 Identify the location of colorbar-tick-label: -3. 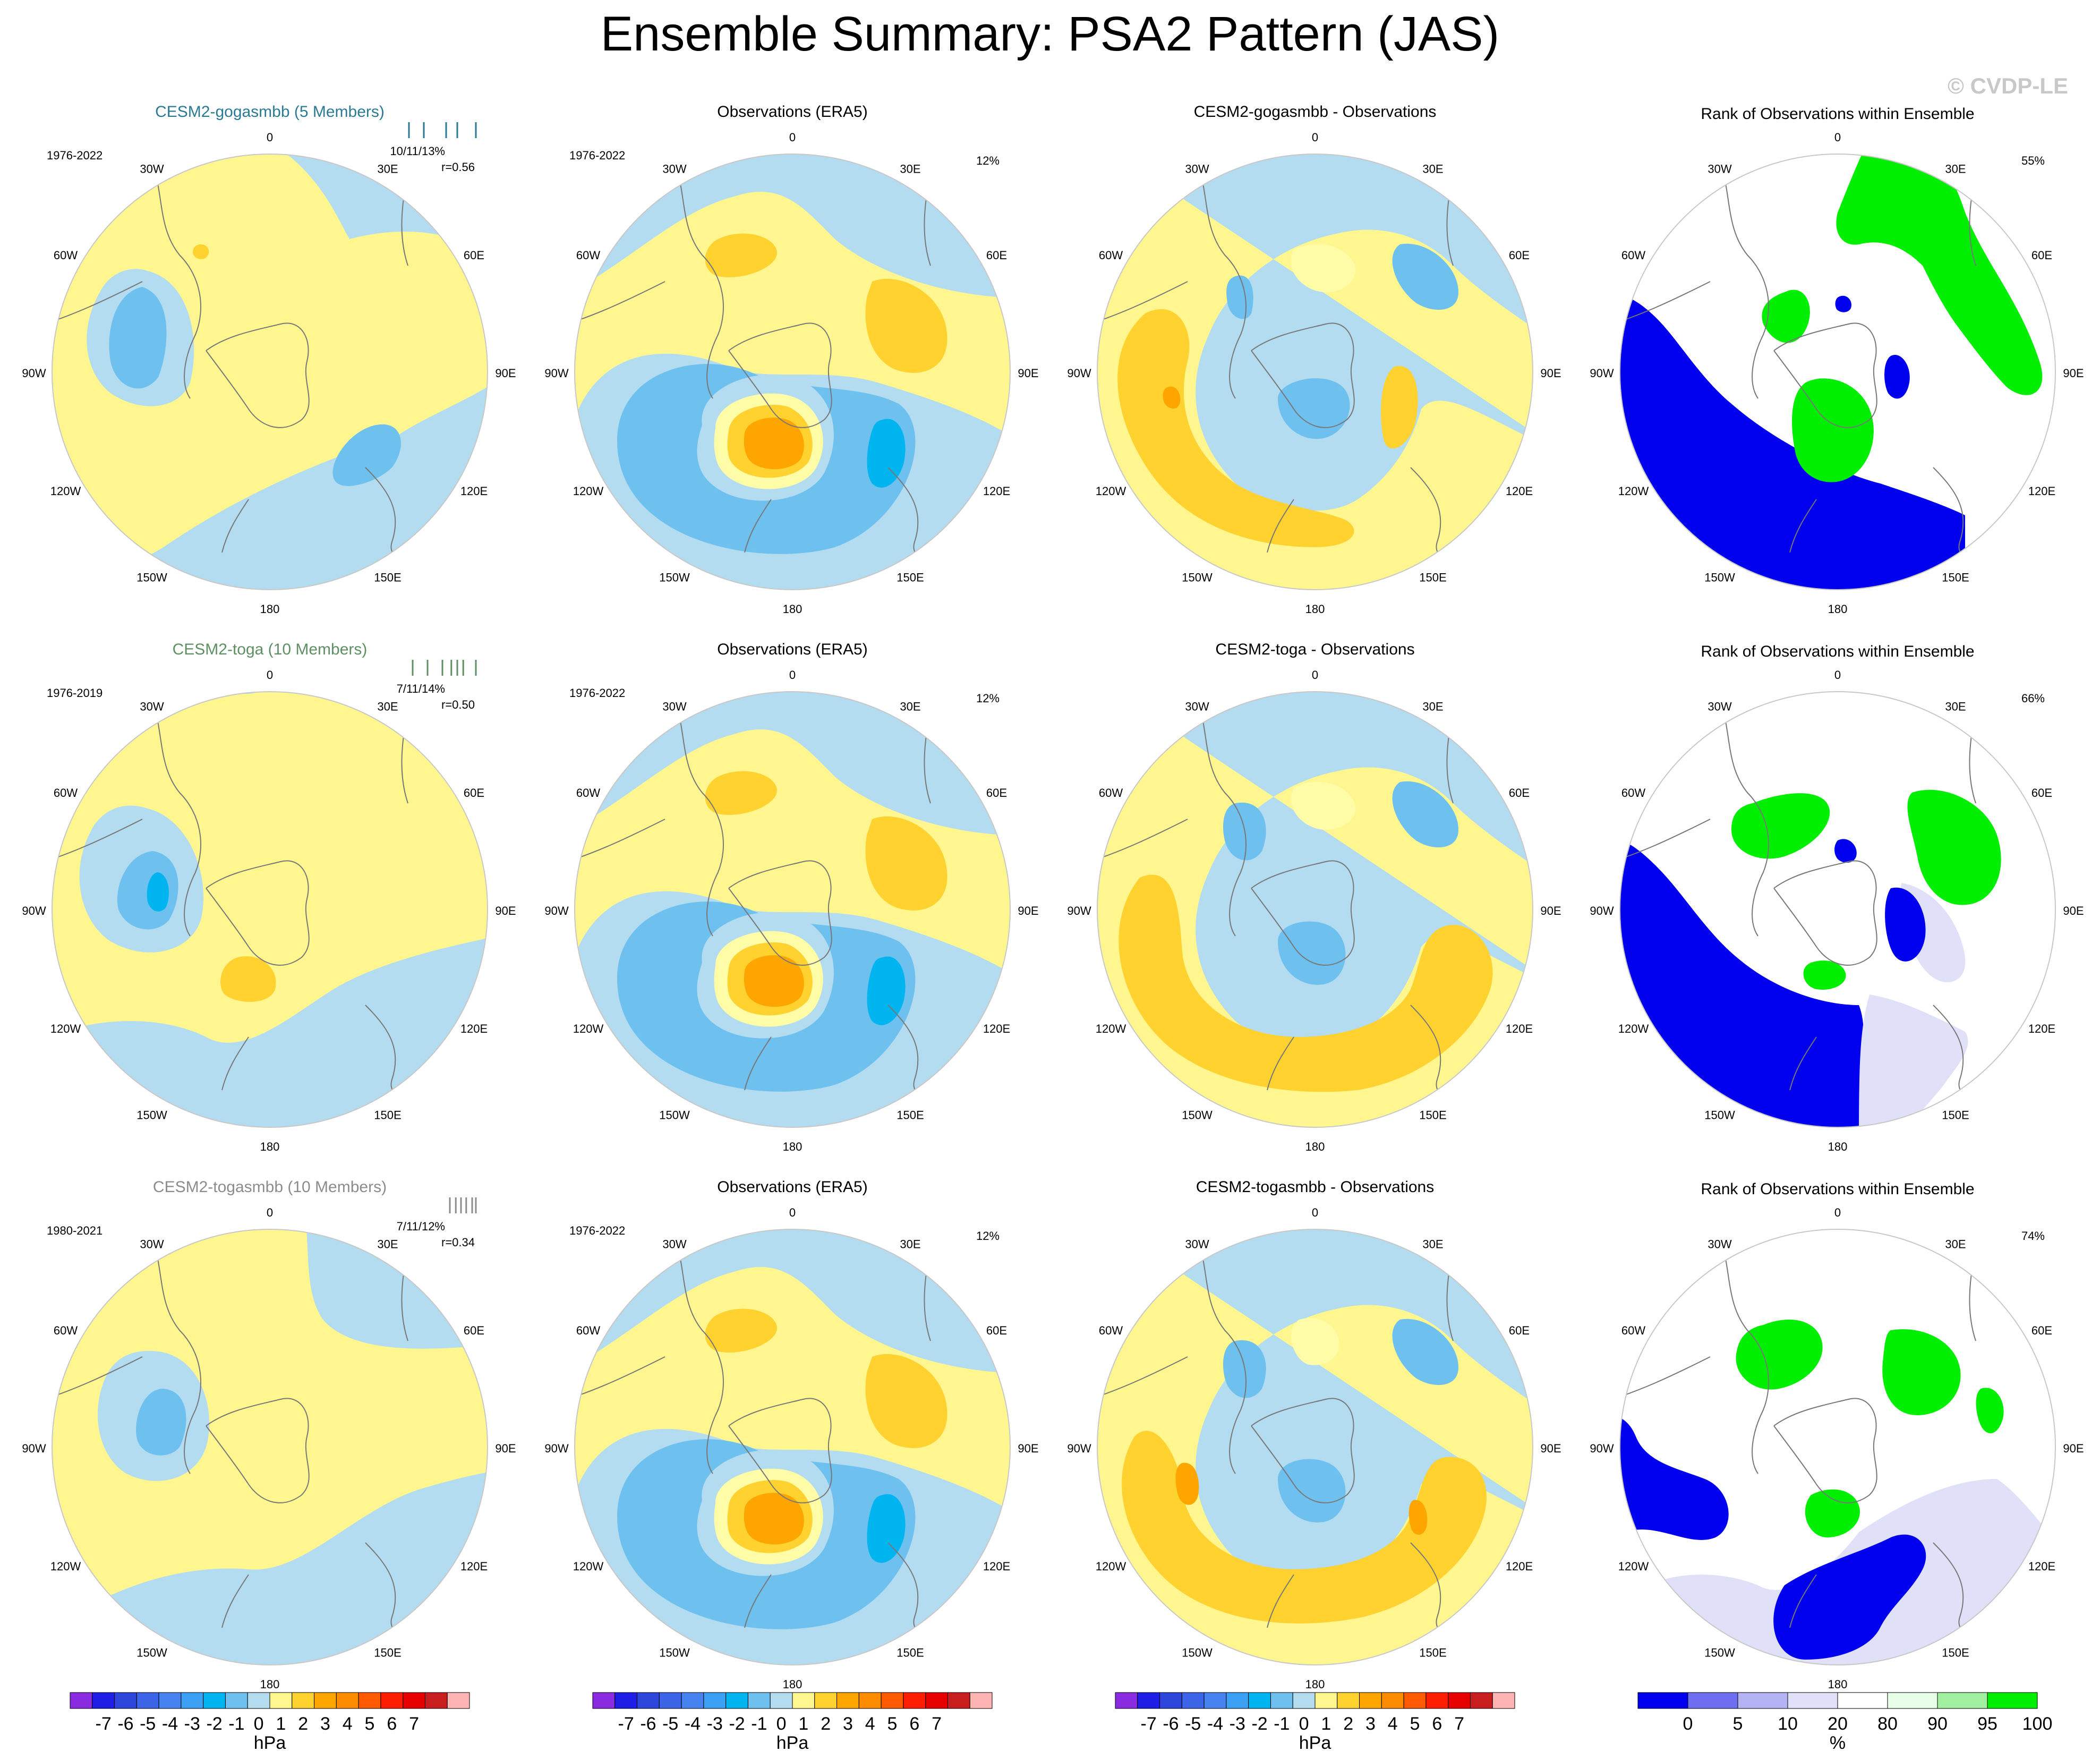
(715, 1724).